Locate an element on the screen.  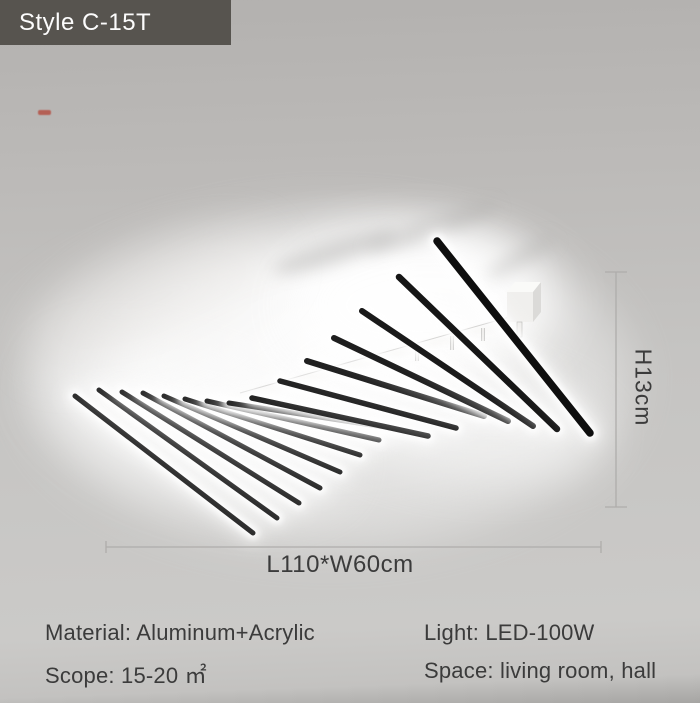
spec-light: Light: LED-100W is located at coordinates (509, 632).